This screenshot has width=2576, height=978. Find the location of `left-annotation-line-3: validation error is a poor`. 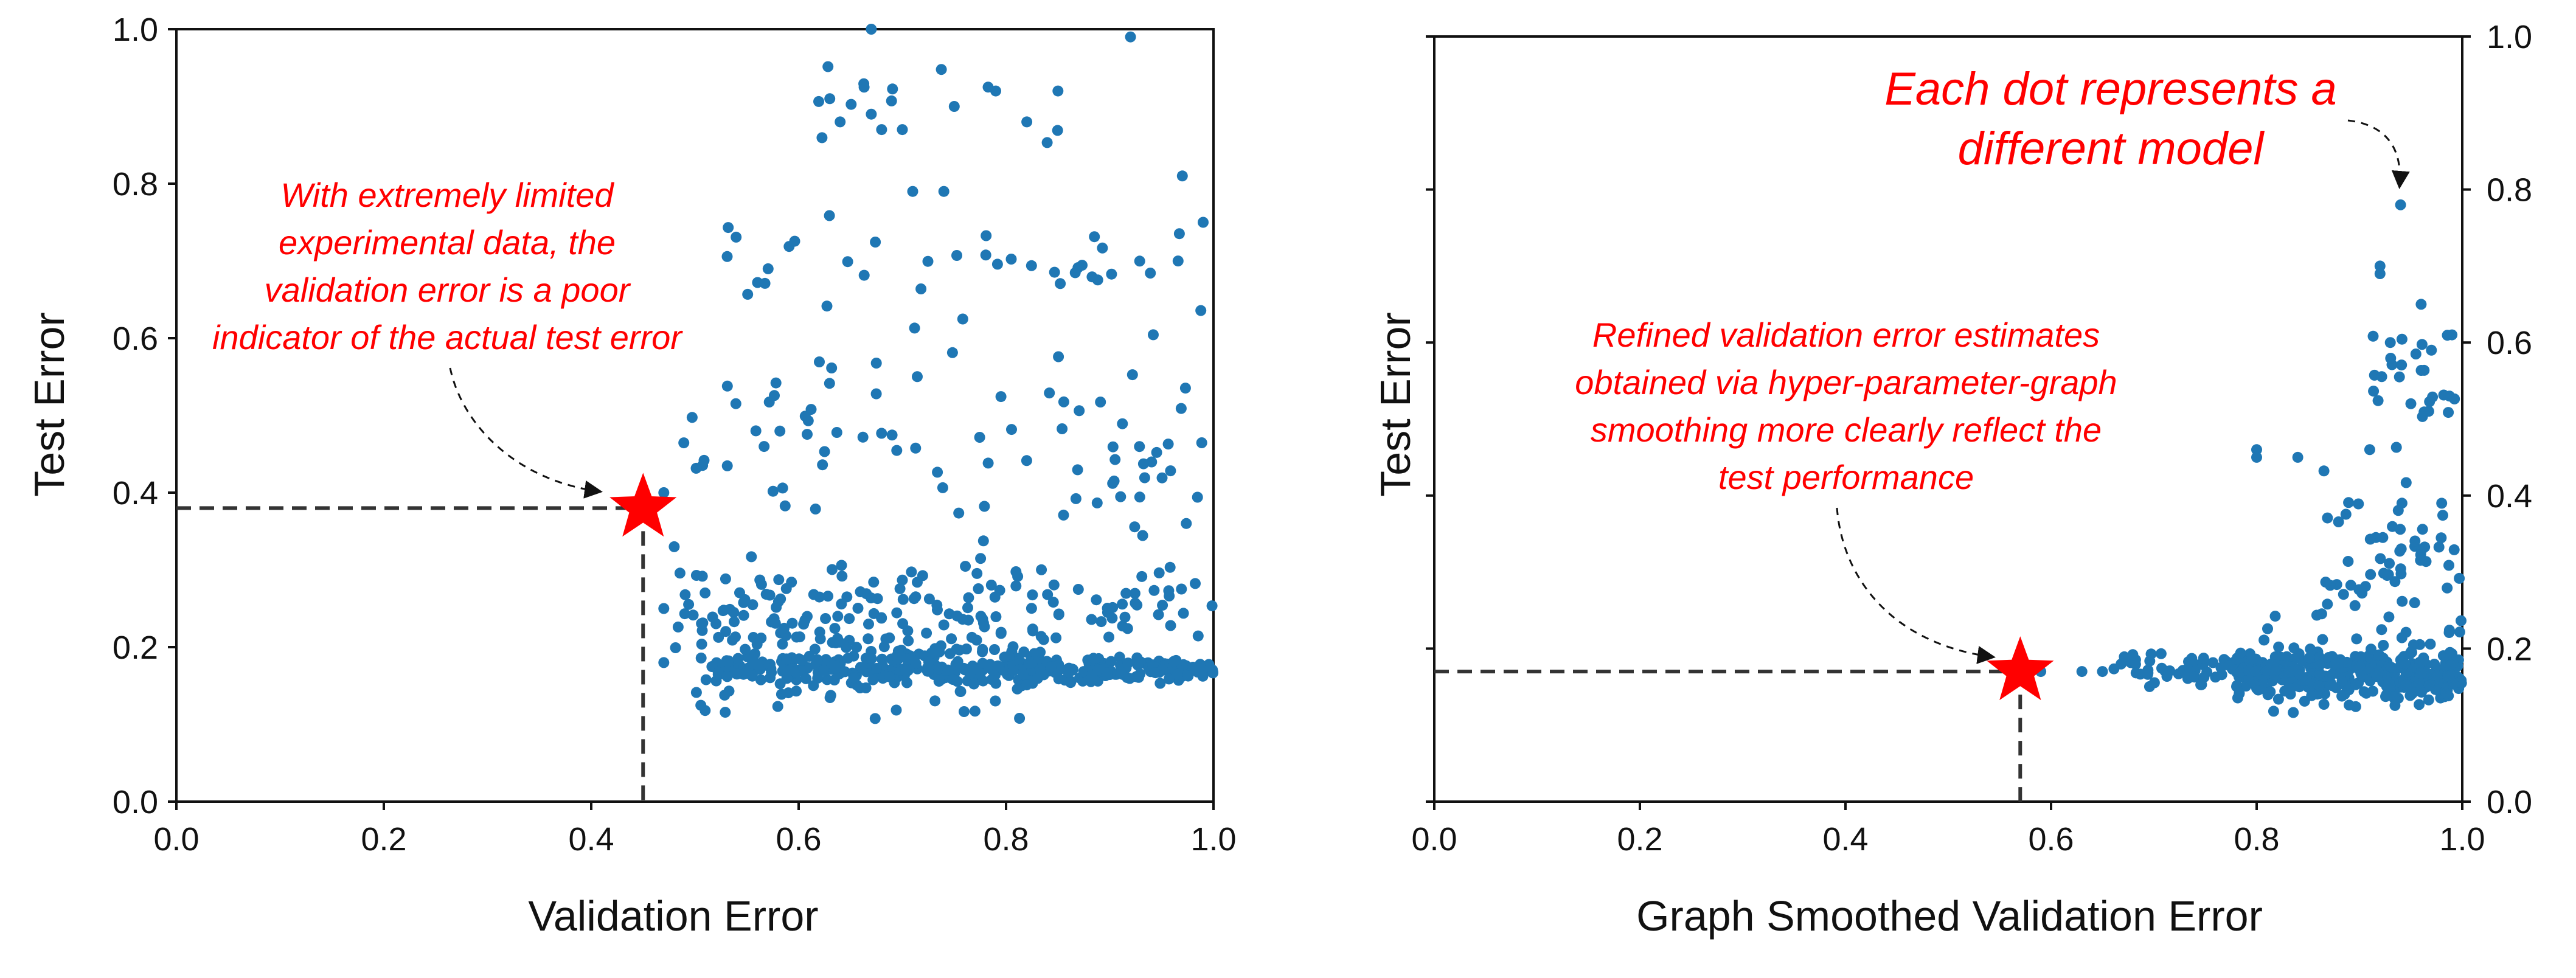

left-annotation-line-3: validation error is a poor is located at coordinates (448, 290).